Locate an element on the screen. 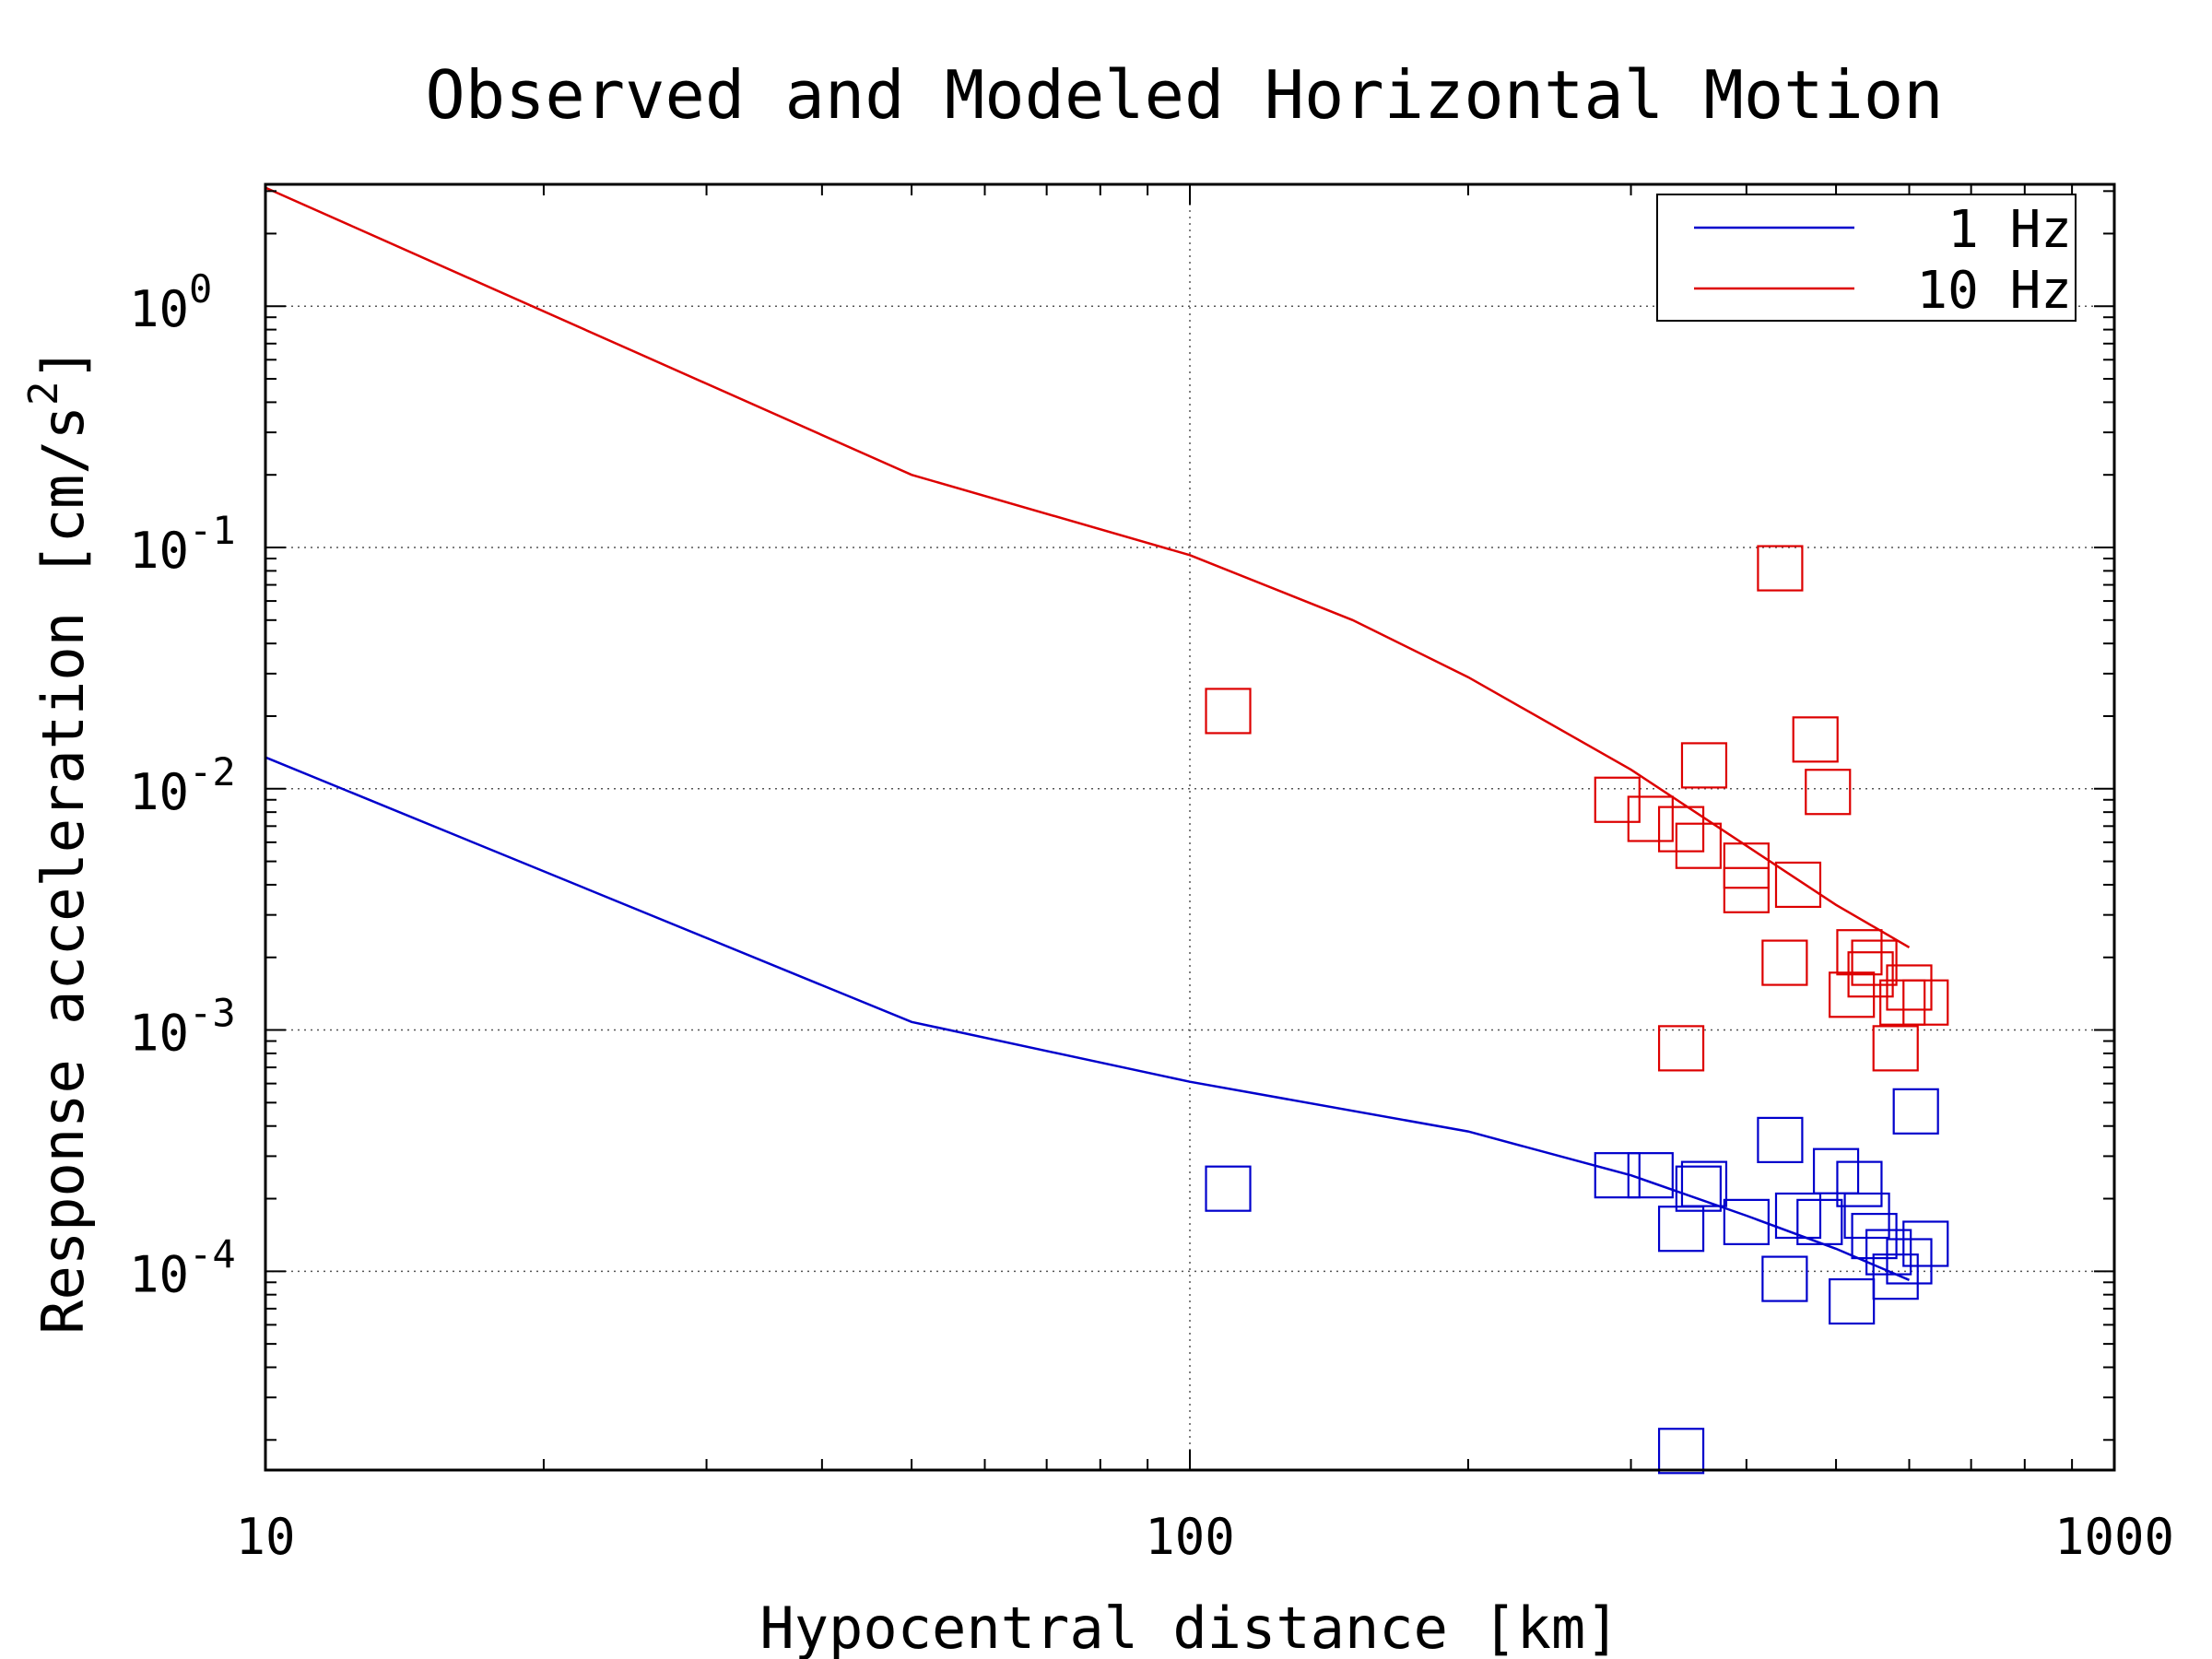 Image resolution: width=2212 pixels, height=1659 pixels. x-tick-label: 100 is located at coordinates (1190, 1537).